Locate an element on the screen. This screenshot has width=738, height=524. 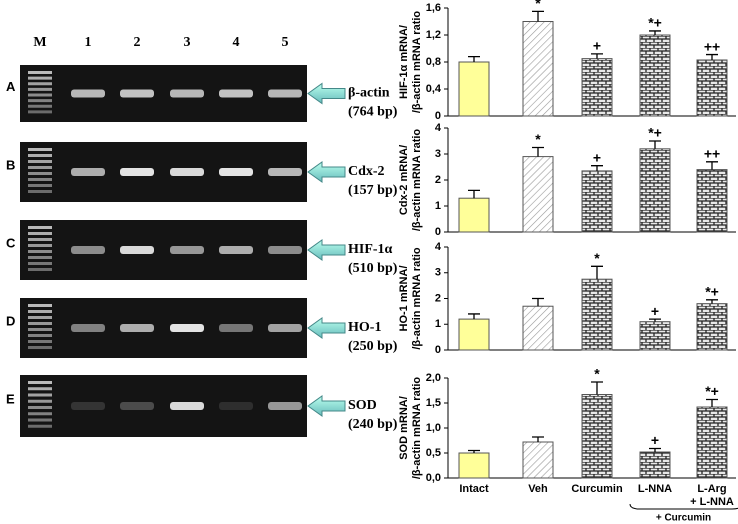
size-label: (250 bp) is located at coordinates (373, 346).